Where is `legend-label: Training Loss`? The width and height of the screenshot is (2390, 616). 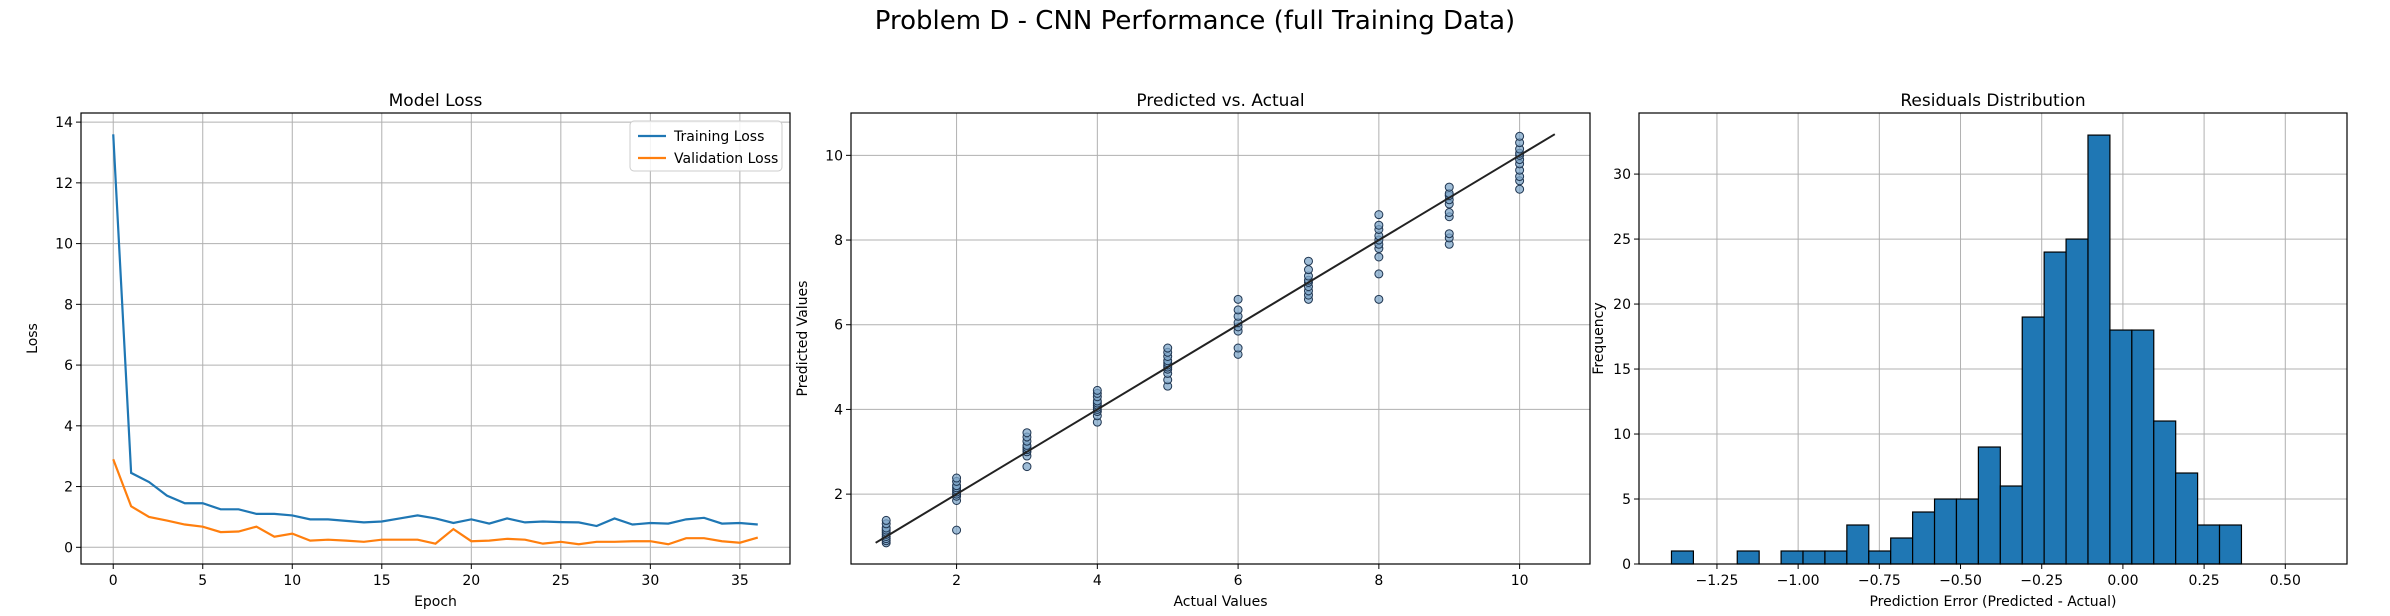
legend-label: Training Loss is located at coordinates (718, 137).